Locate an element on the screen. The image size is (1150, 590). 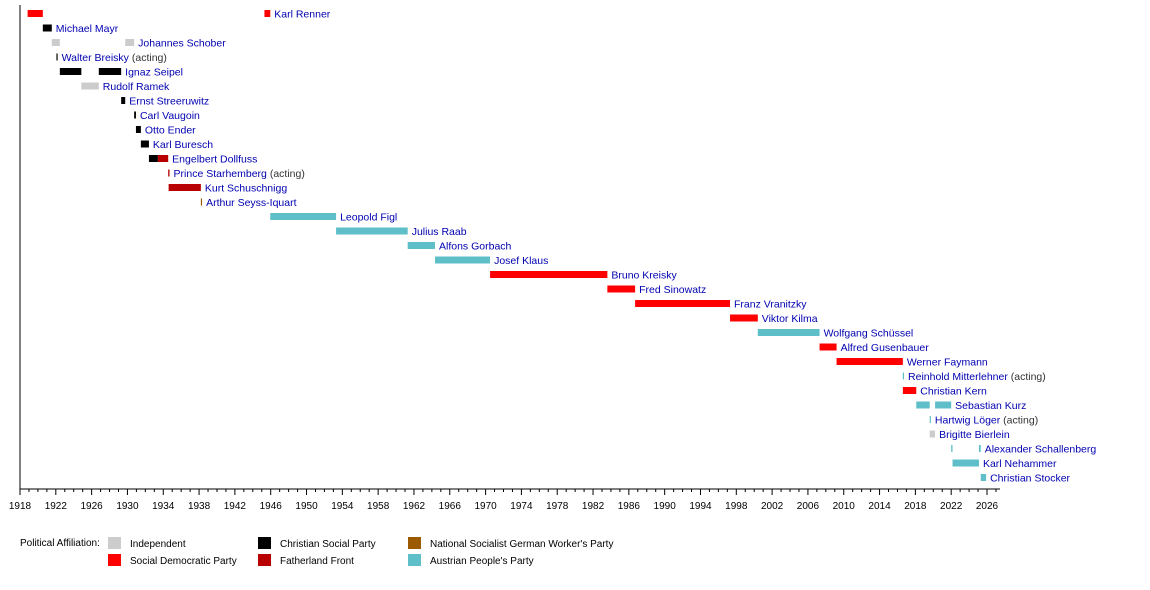
chancellor-row: Alexander Schallenberg is located at coordinates (1023, 449).